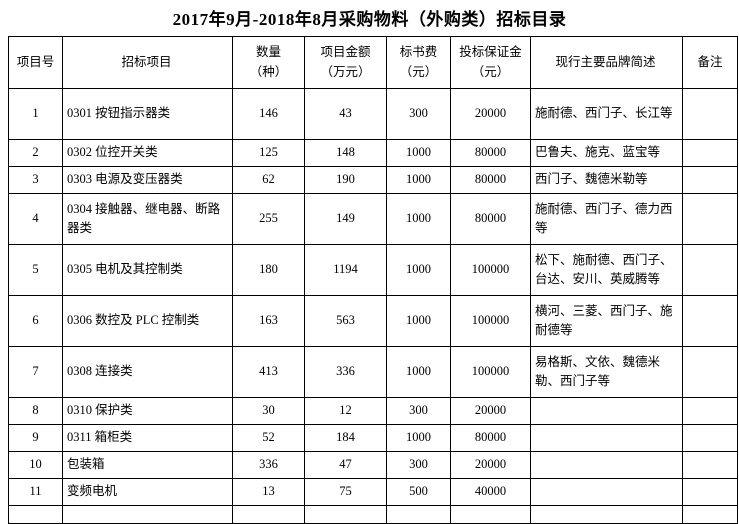 This screenshot has width=739, height=524. What do you see at coordinates (373, 492) in the screenshot?
I see `table-row: 11 变频电机 13 75 500 40000` at bounding box center [373, 492].